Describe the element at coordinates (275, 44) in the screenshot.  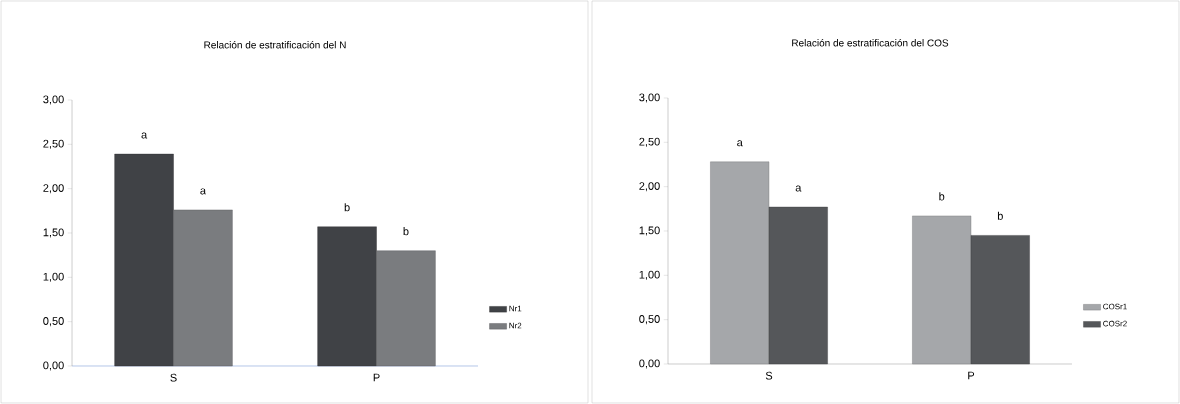
I see `chart-title: Relación de estratificación del N` at that location.